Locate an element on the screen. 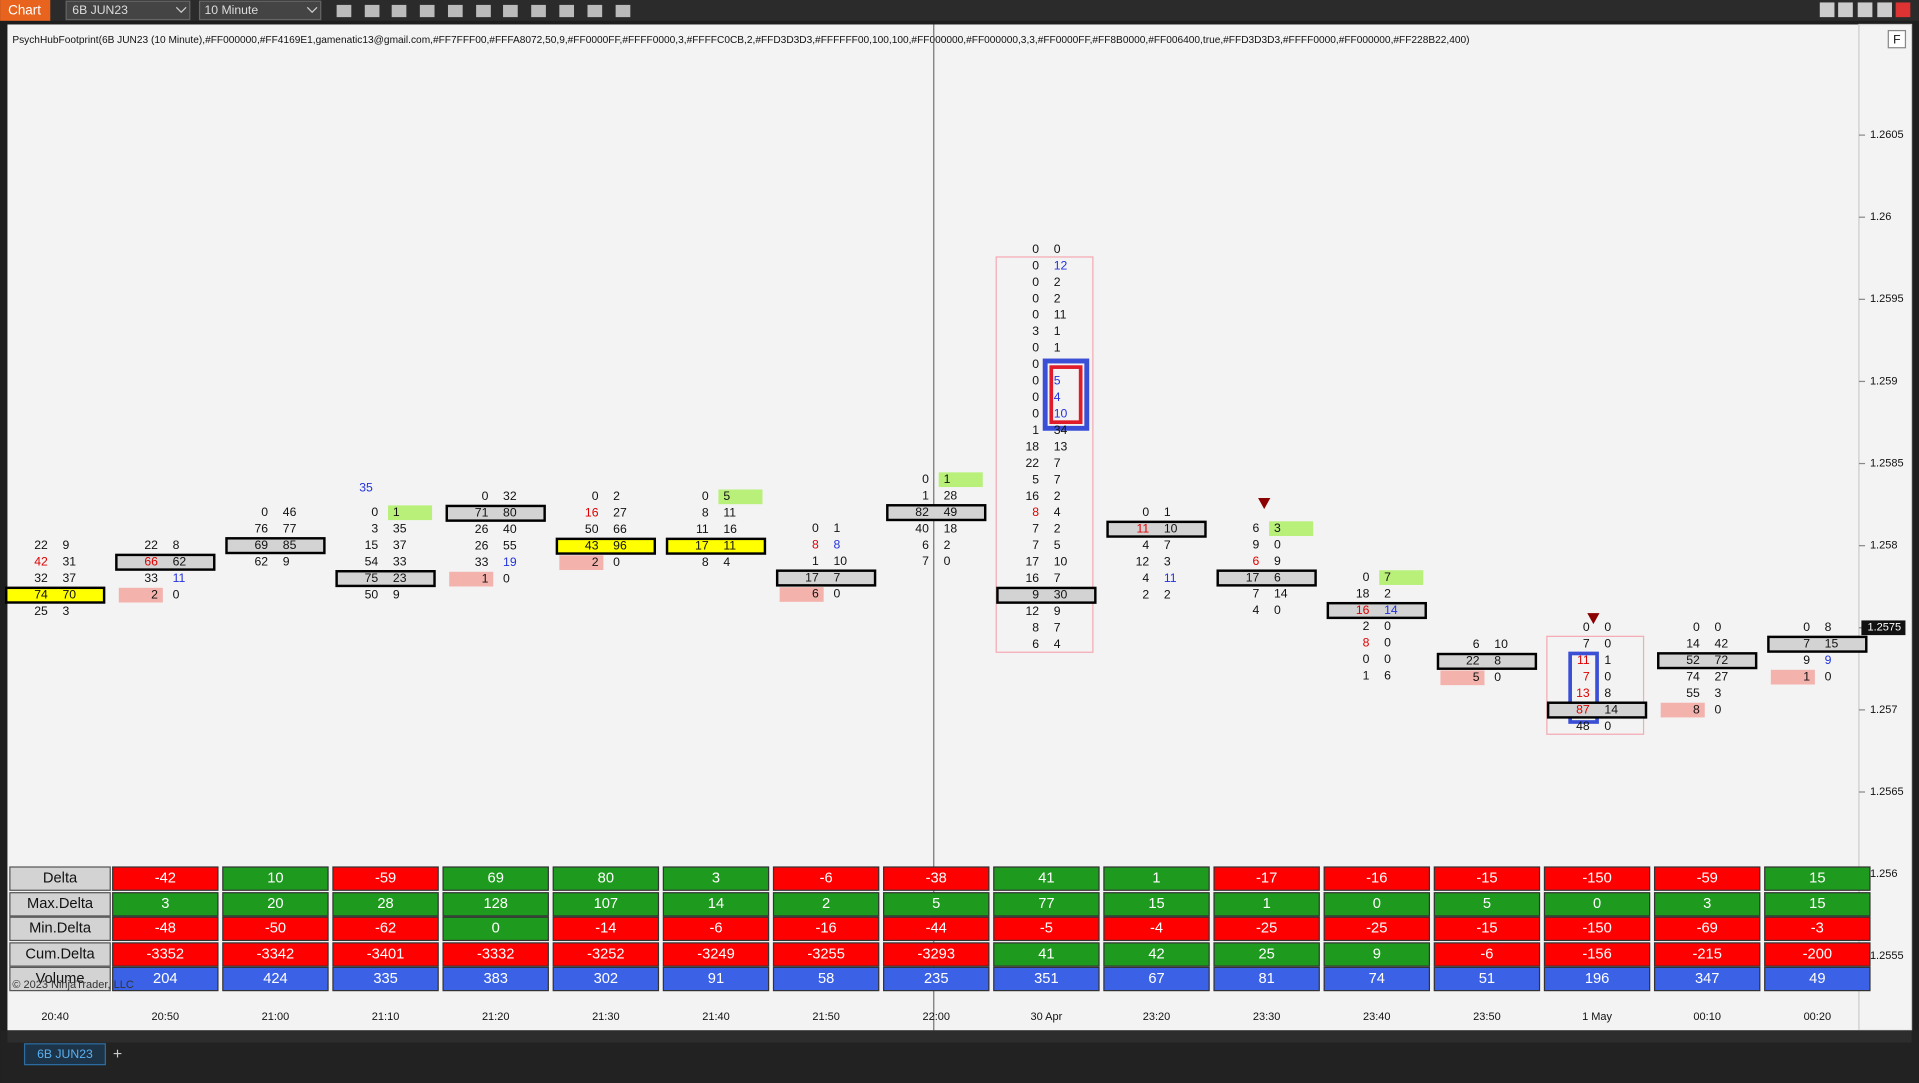 Image resolution: width=1919 pixels, height=1083 pixels. panel-button is located at coordinates (1897, 39).